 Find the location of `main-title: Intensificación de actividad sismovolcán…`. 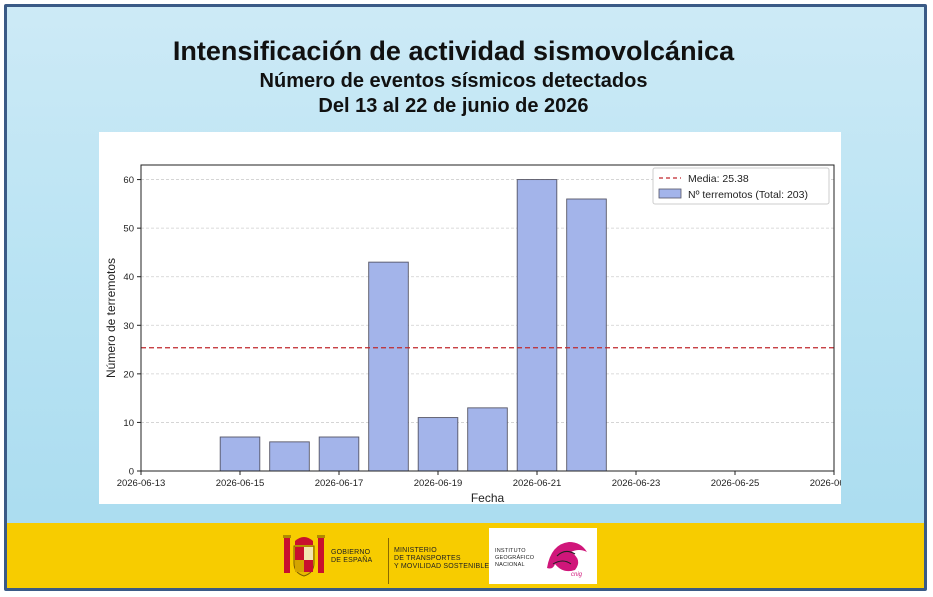

main-title: Intensificación de actividad sismovolcán… is located at coordinates (453, 51).